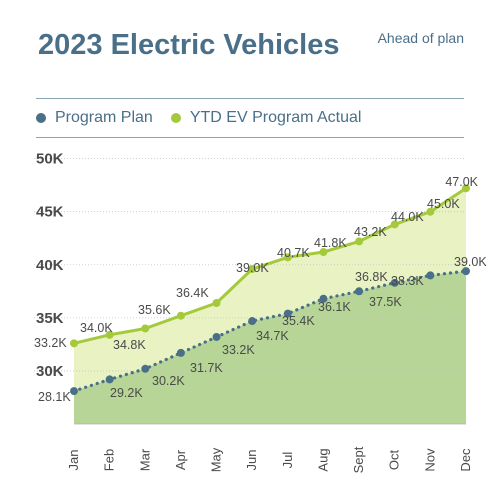  What do you see at coordinates (287, 460) in the screenshot?
I see `x-tick-label: Jul` at bounding box center [287, 460].